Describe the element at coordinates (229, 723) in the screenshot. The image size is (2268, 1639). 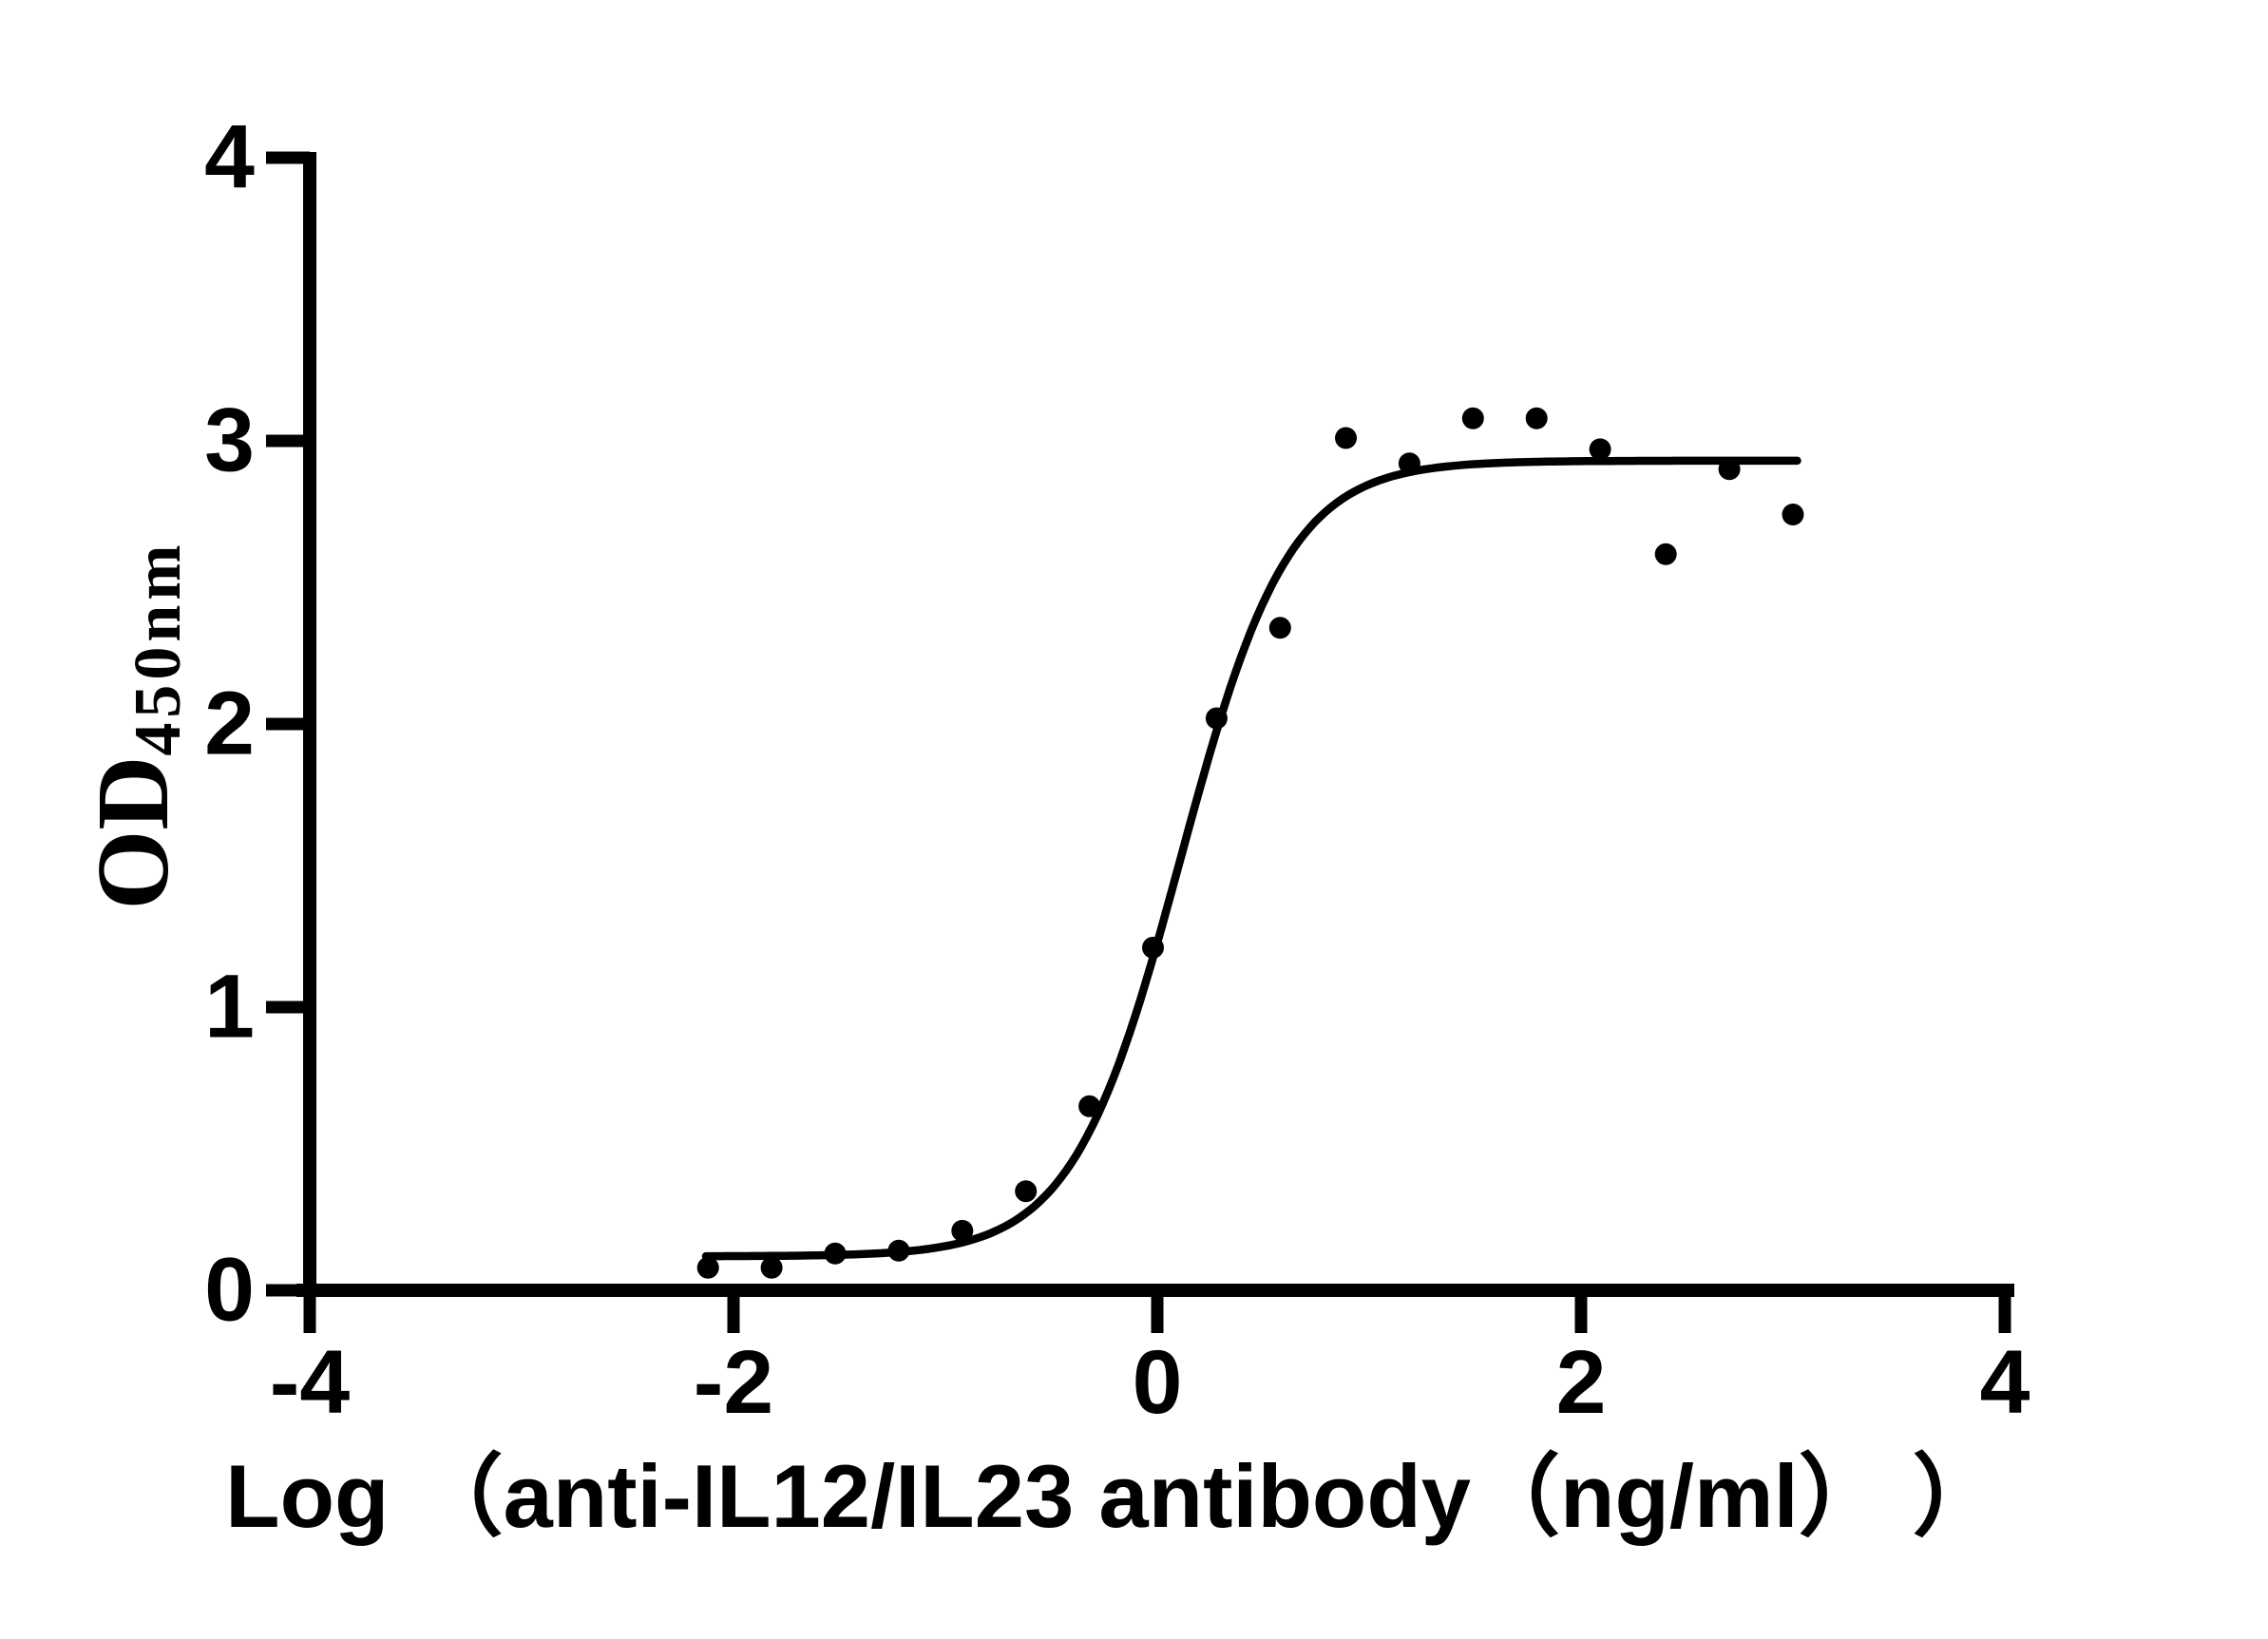
I see `y-tick-label: 2` at that location.